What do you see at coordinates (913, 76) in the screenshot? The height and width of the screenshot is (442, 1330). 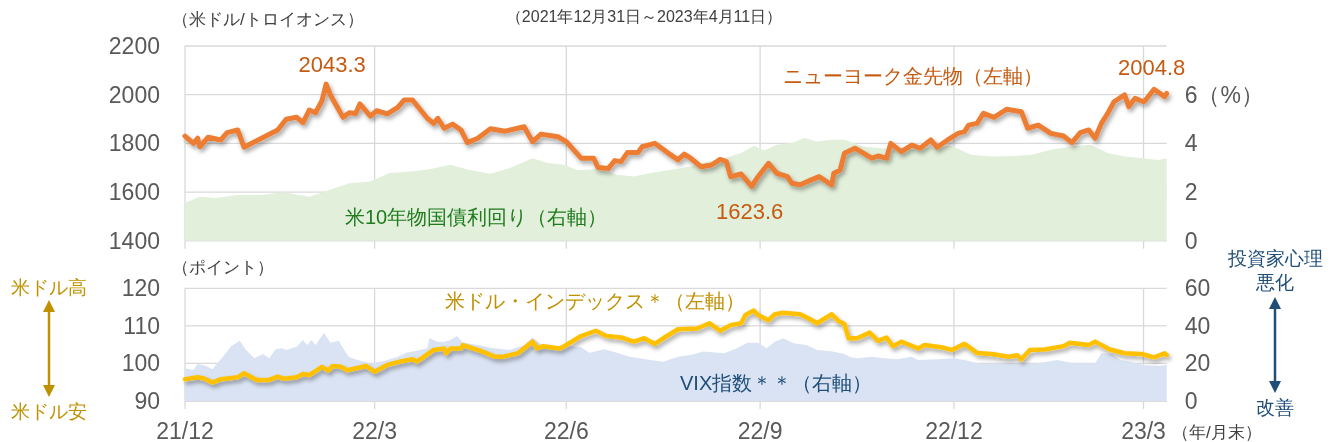 I see `series-label: ニューヨーク金先物（左軸）` at bounding box center [913, 76].